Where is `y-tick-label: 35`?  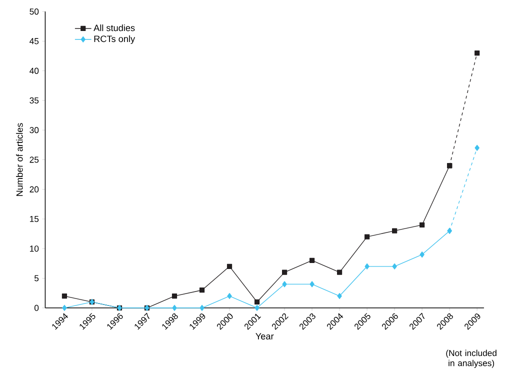
y-tick-label: 35 is located at coordinates (34, 101).